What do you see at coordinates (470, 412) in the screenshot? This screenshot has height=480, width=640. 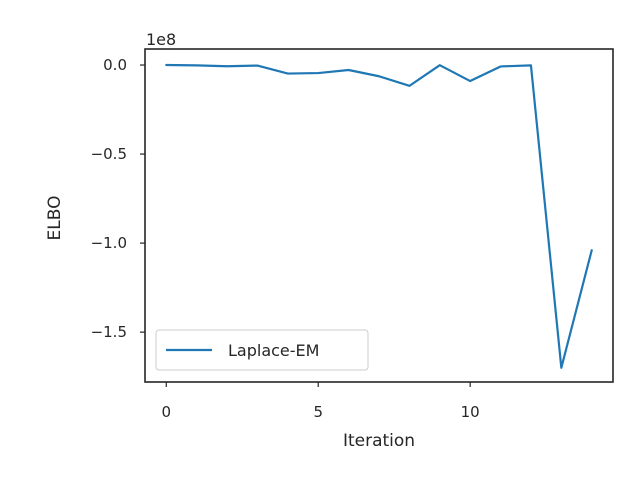 I see `x-tick-label: 10` at bounding box center [470, 412].